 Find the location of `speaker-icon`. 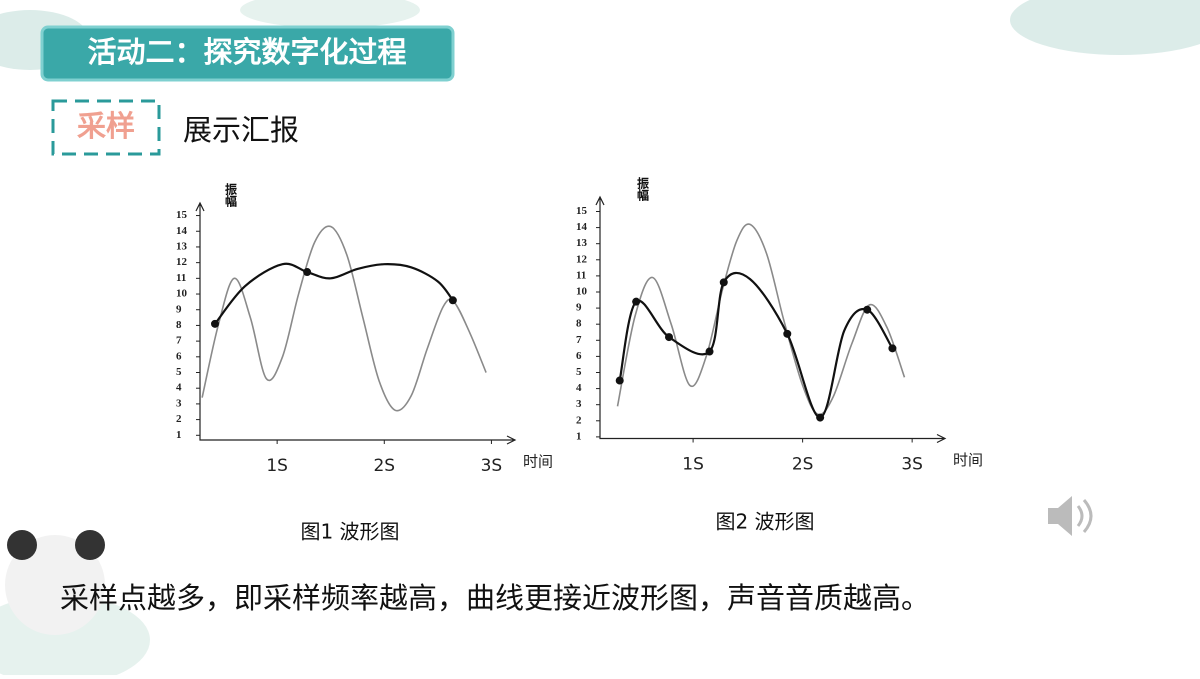

speaker-icon is located at coordinates (1070, 516).